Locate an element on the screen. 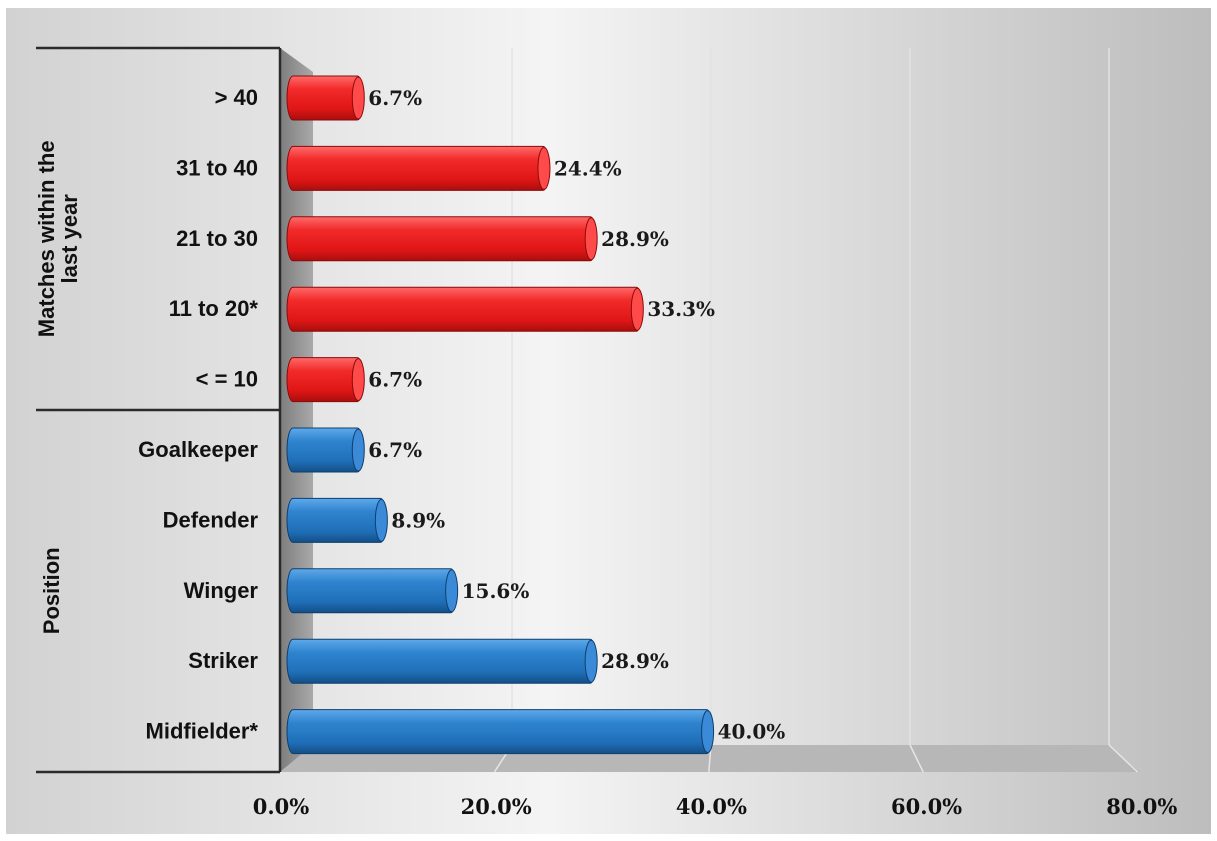  data-label: 33.3% is located at coordinates (681, 309).